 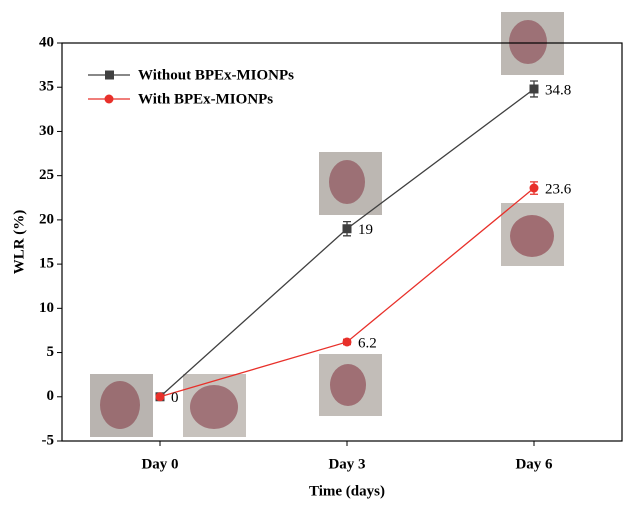 I want to click on y-tick-label: 10, so click(x=46, y=308).